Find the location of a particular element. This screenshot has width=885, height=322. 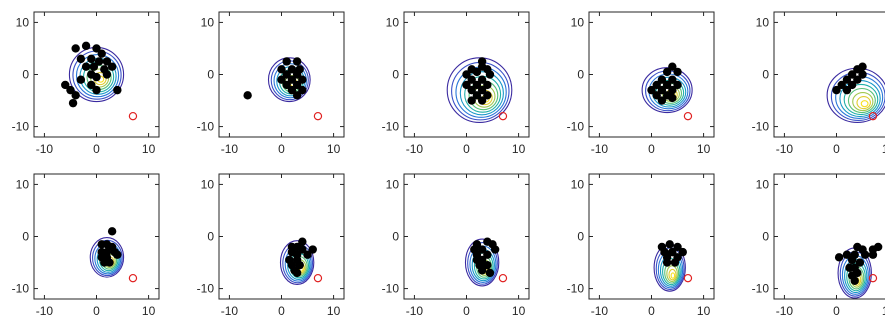

subplot-9: -10 0 10 -10 0 10 is located at coordinates (641, 245).